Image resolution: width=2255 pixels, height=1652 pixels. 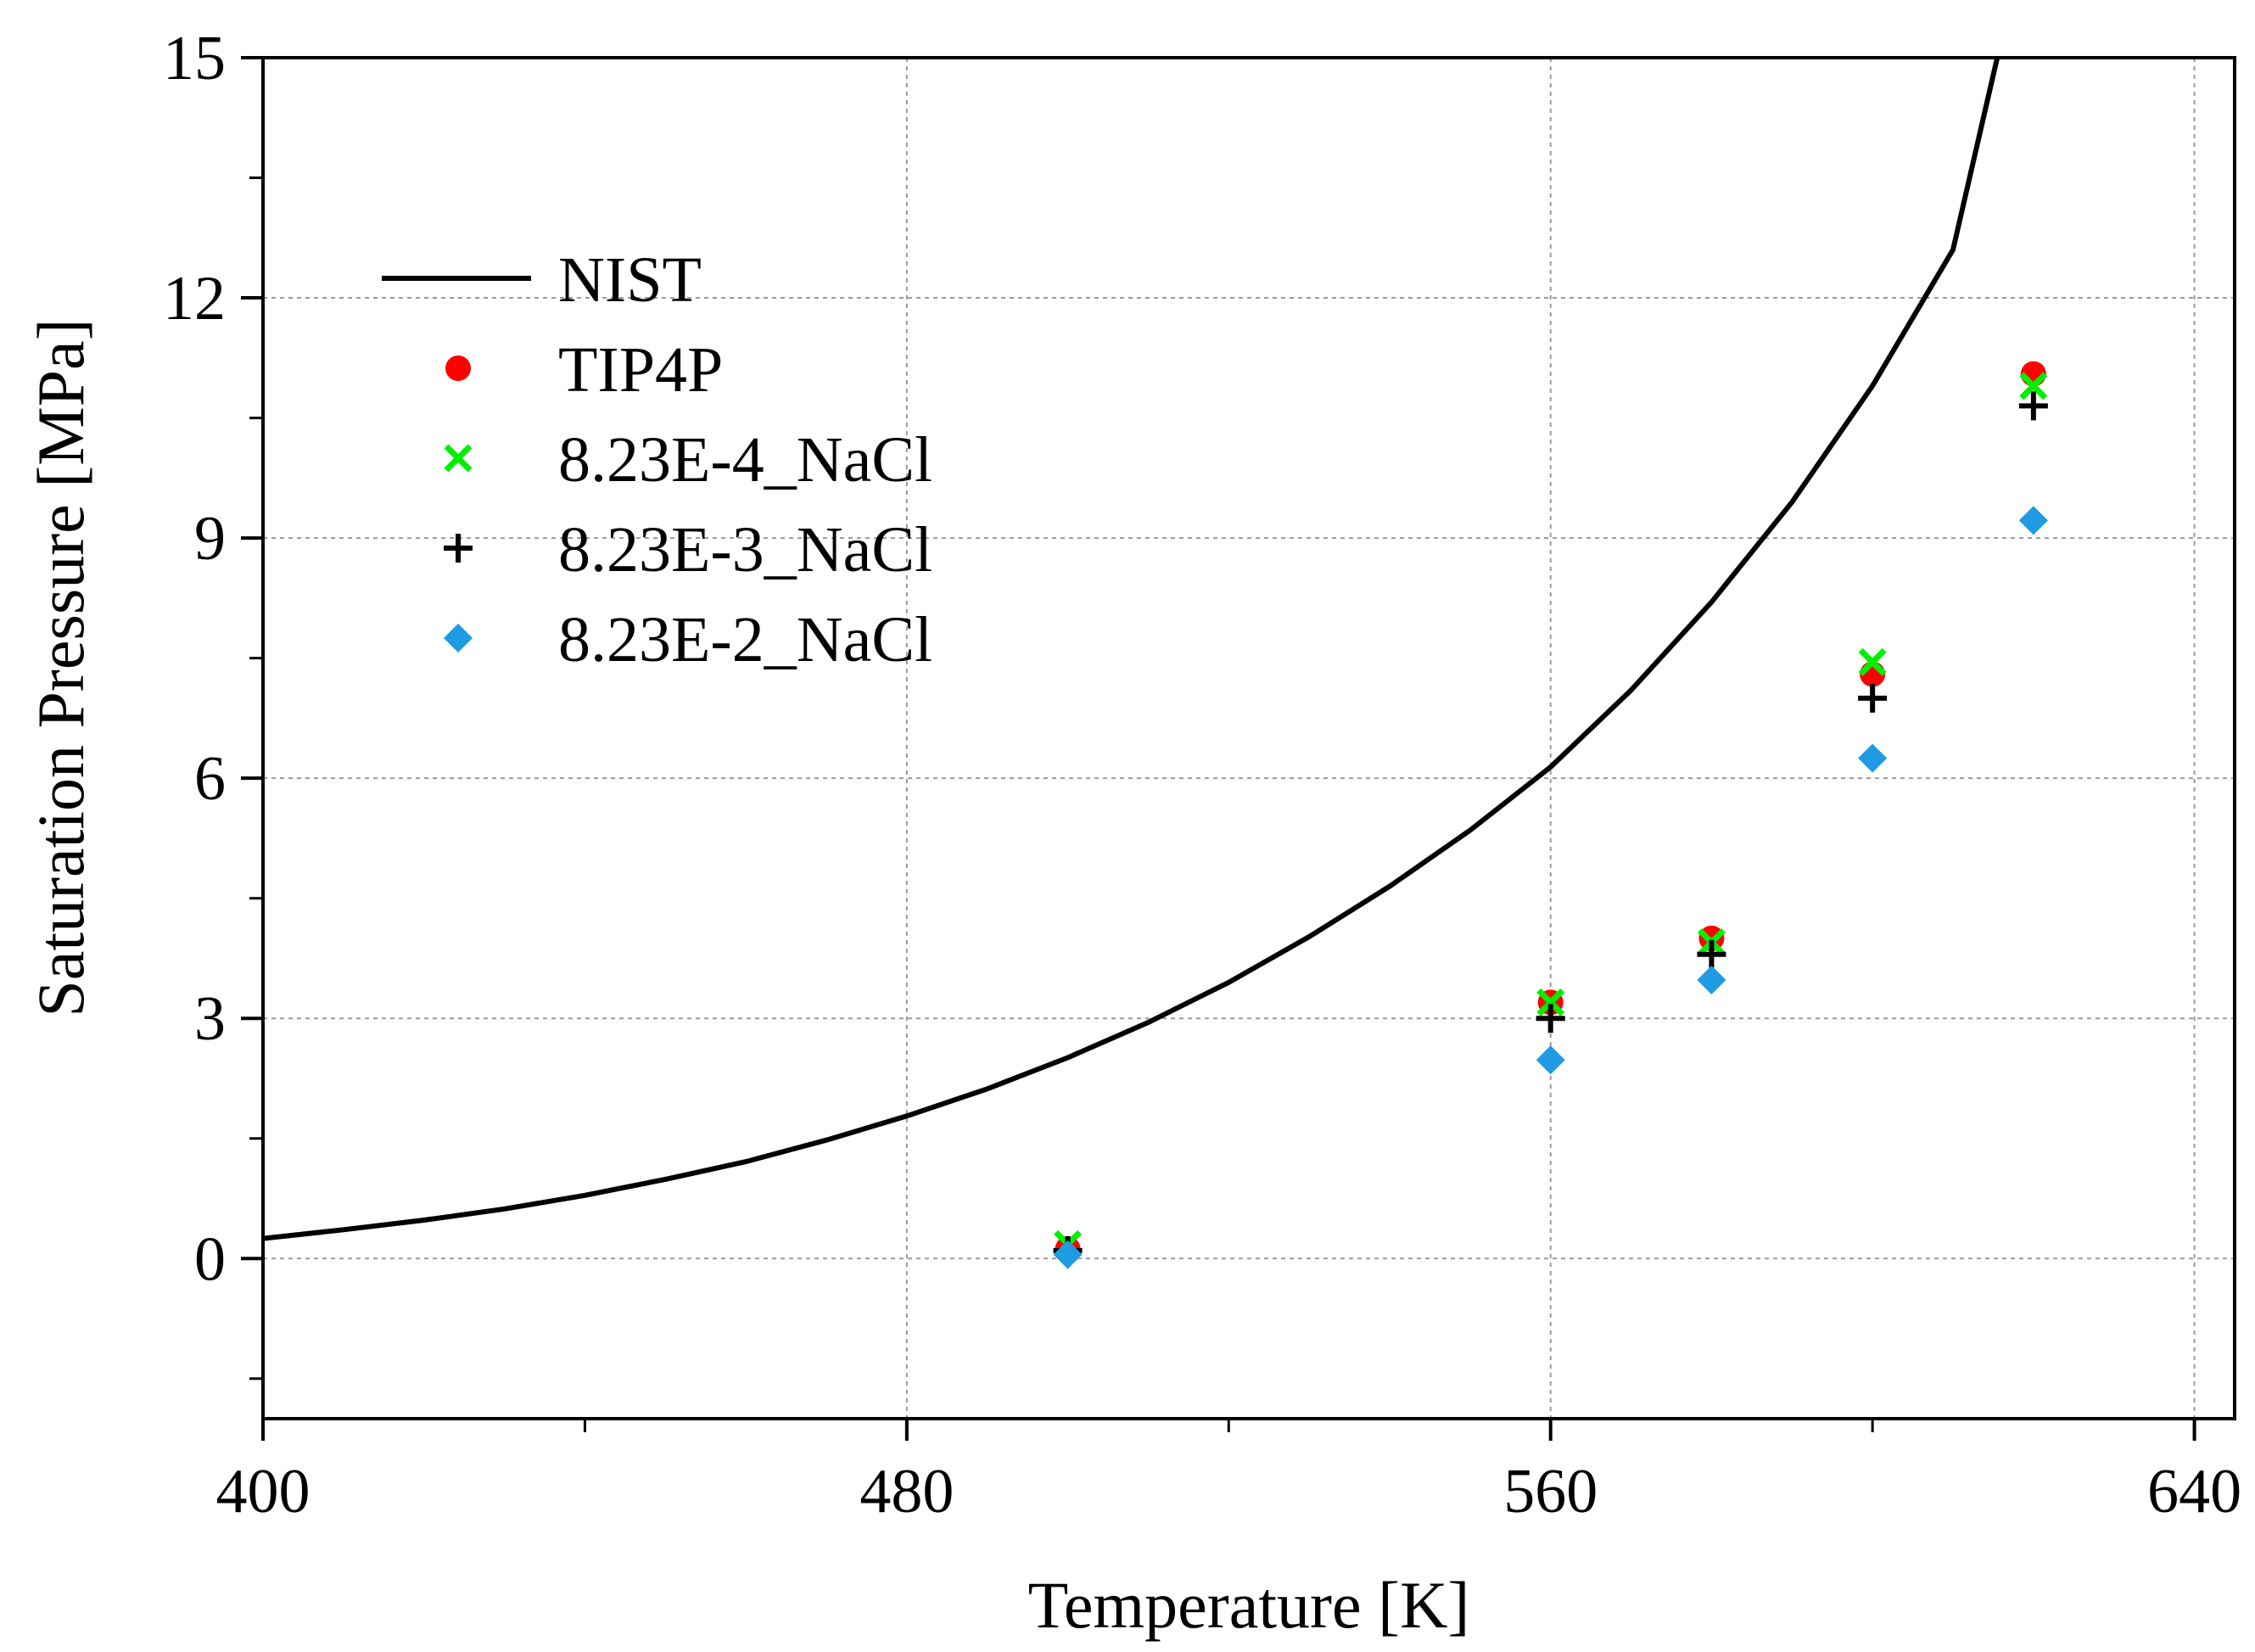 What do you see at coordinates (640, 370) in the screenshot?
I see `legend-label-tip4p: TIP4P` at bounding box center [640, 370].